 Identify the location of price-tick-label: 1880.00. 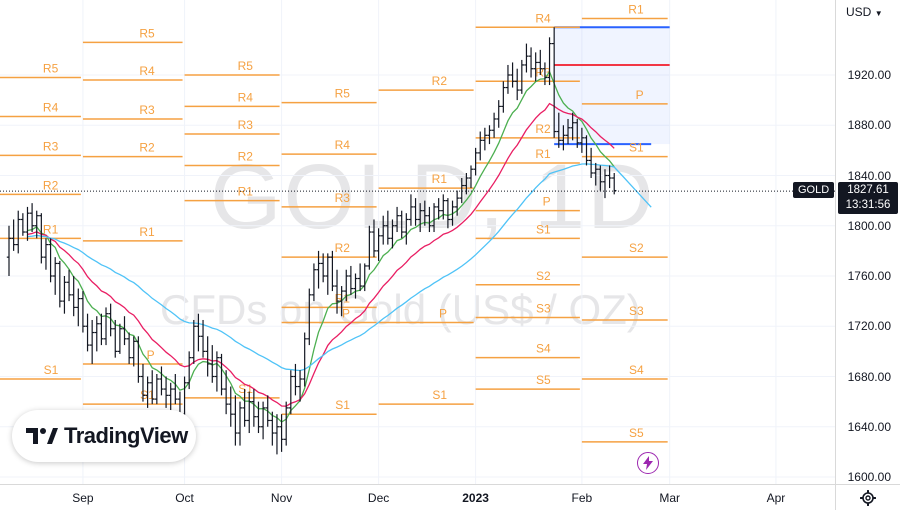
(869, 125).